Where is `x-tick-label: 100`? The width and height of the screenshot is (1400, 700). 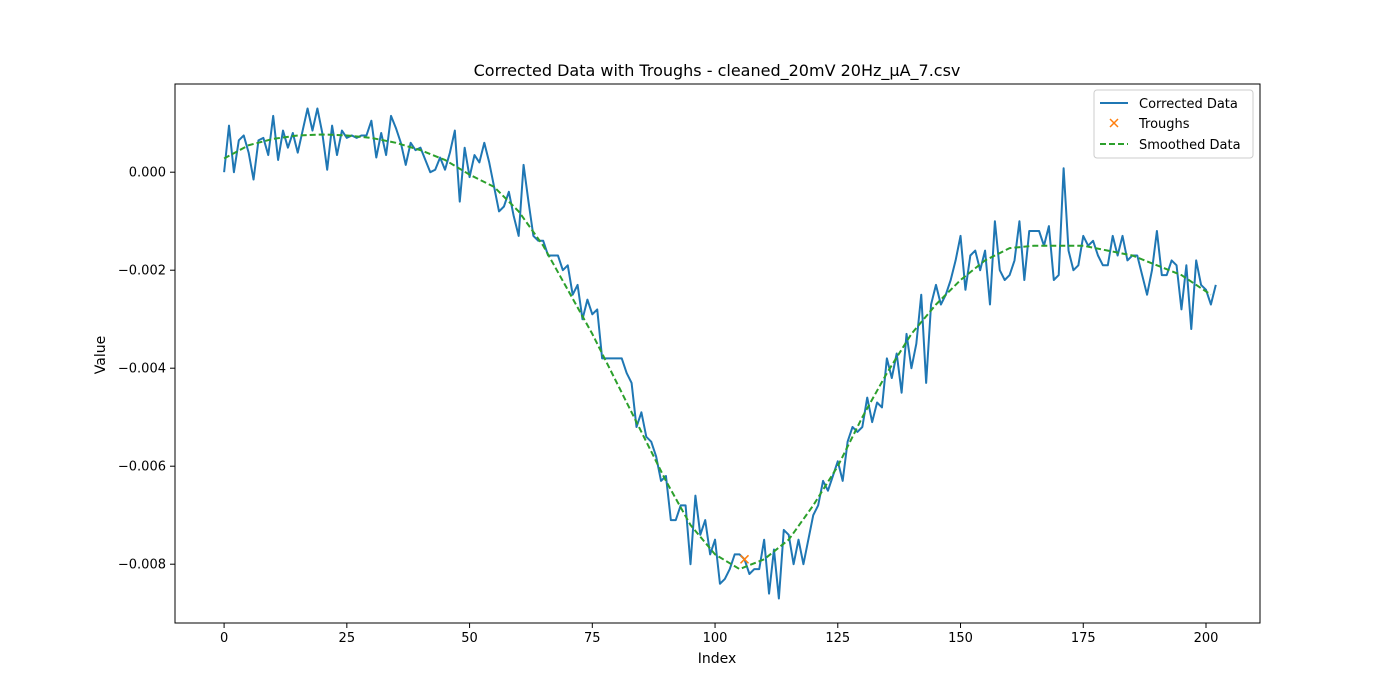
x-tick-label: 100 is located at coordinates (715, 638).